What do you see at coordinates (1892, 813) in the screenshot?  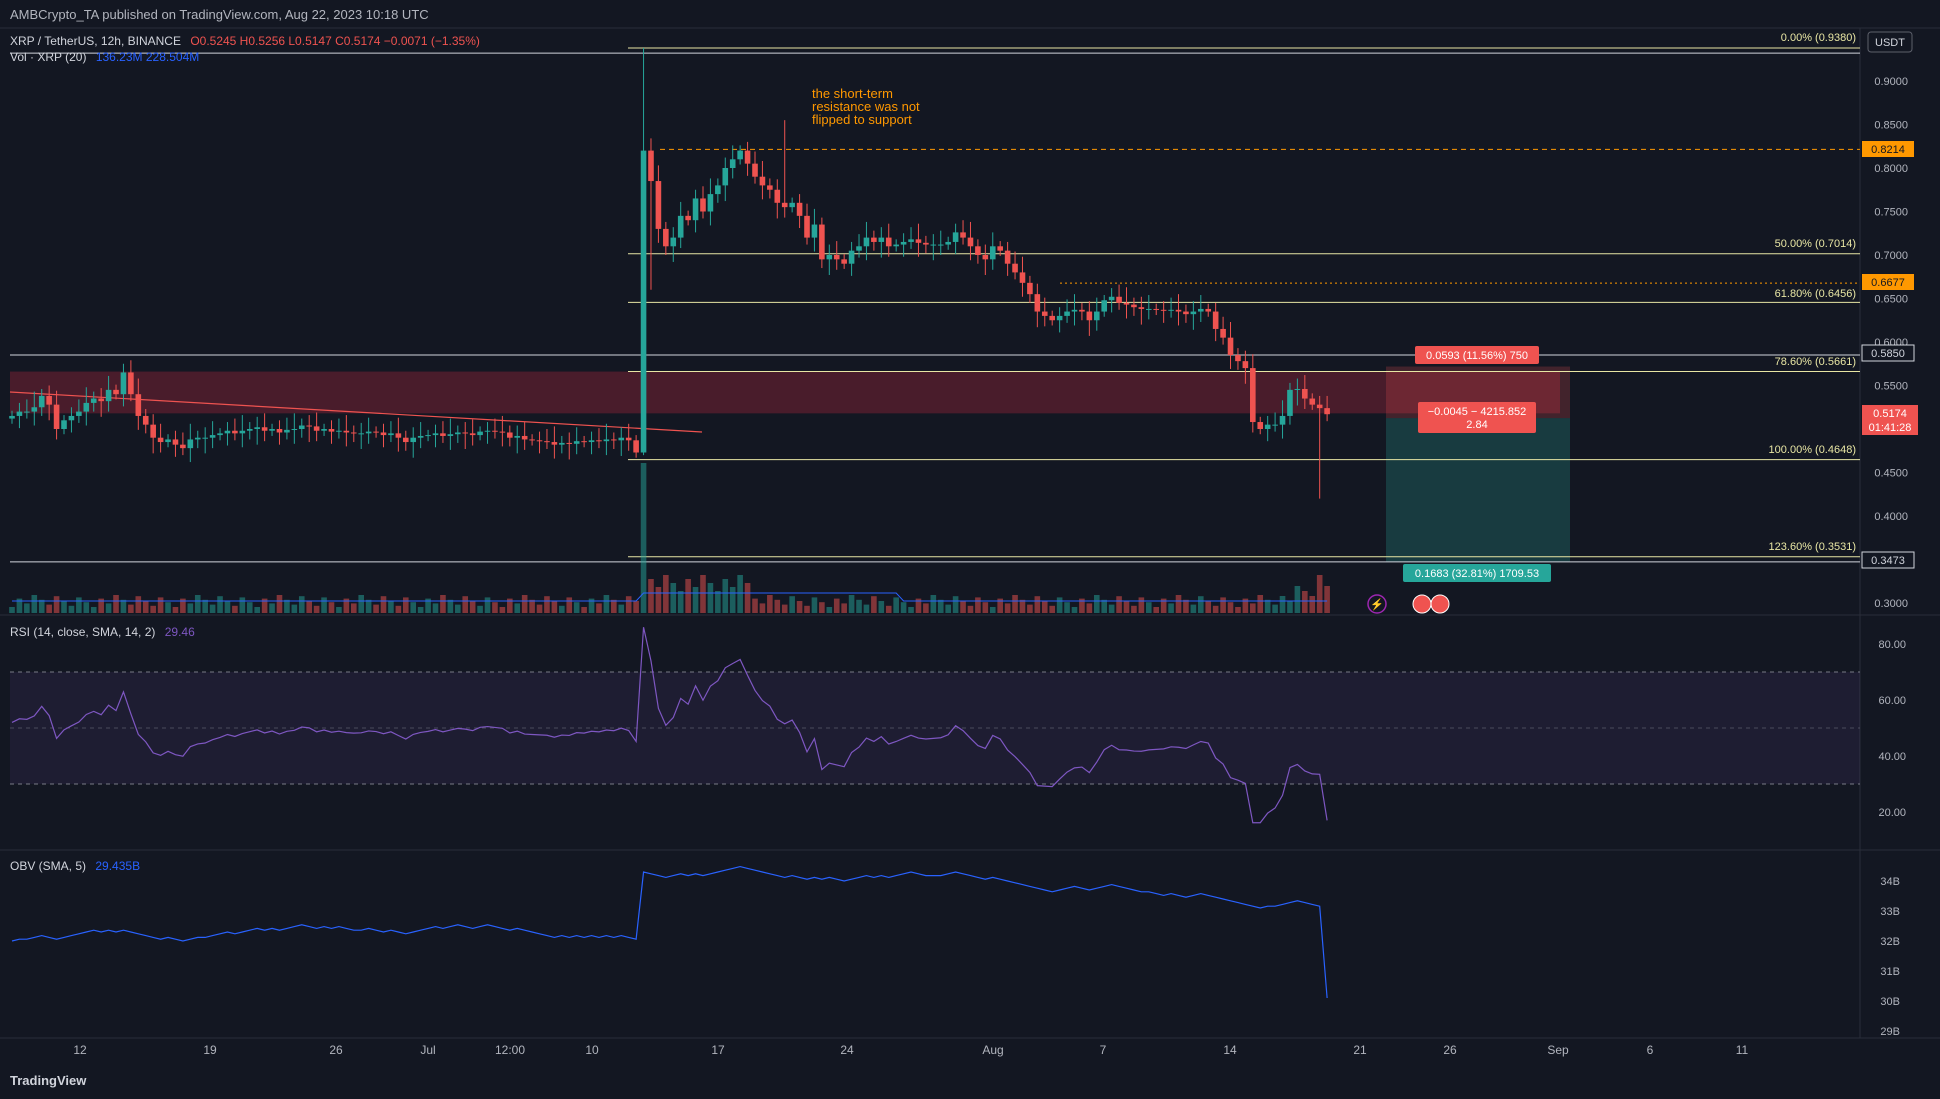 I see `rsi-tick-3: 20.00` at bounding box center [1892, 813].